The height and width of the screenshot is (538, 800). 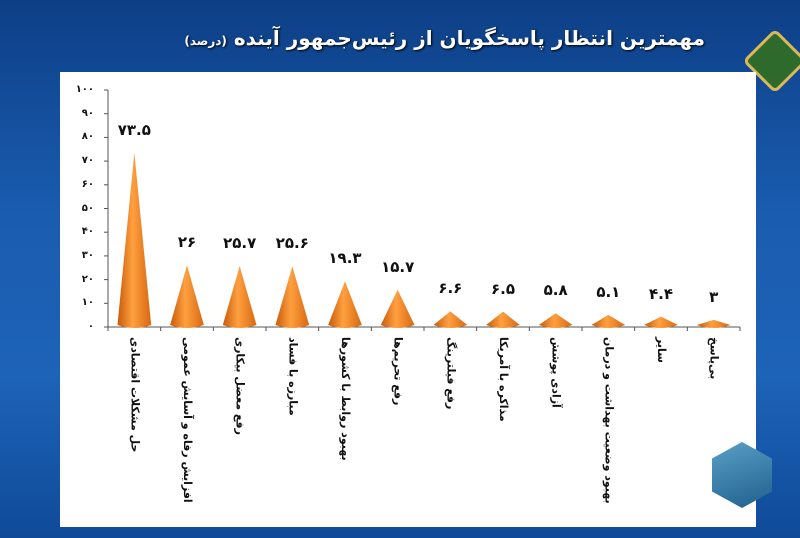 What do you see at coordinates (398, 371) in the screenshot?
I see `category-label: رفع تحریم‌ها` at bounding box center [398, 371].